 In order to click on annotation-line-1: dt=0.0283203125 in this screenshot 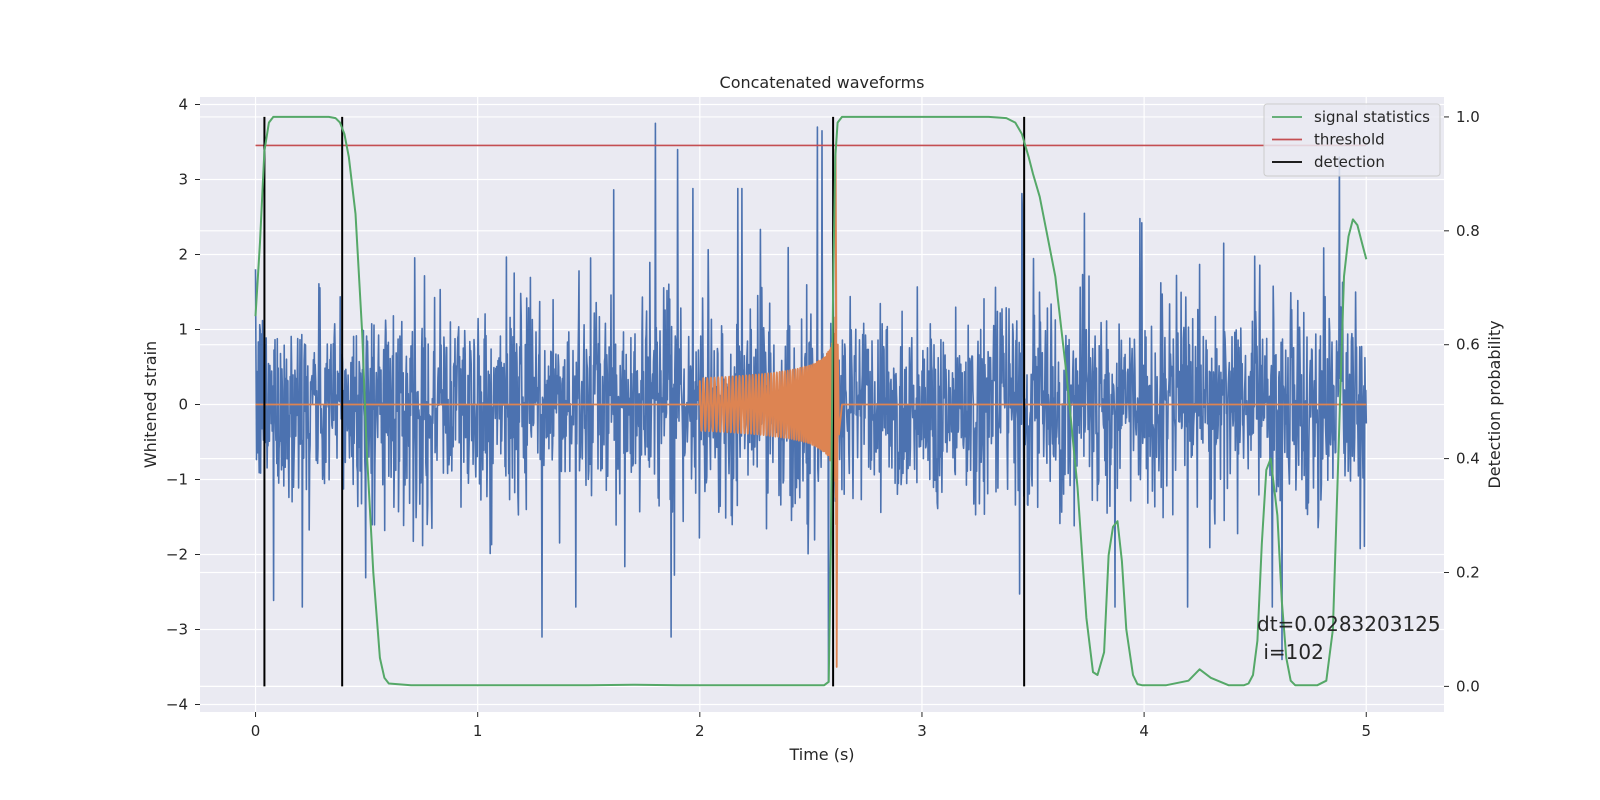, I will do `click(1349, 624)`.